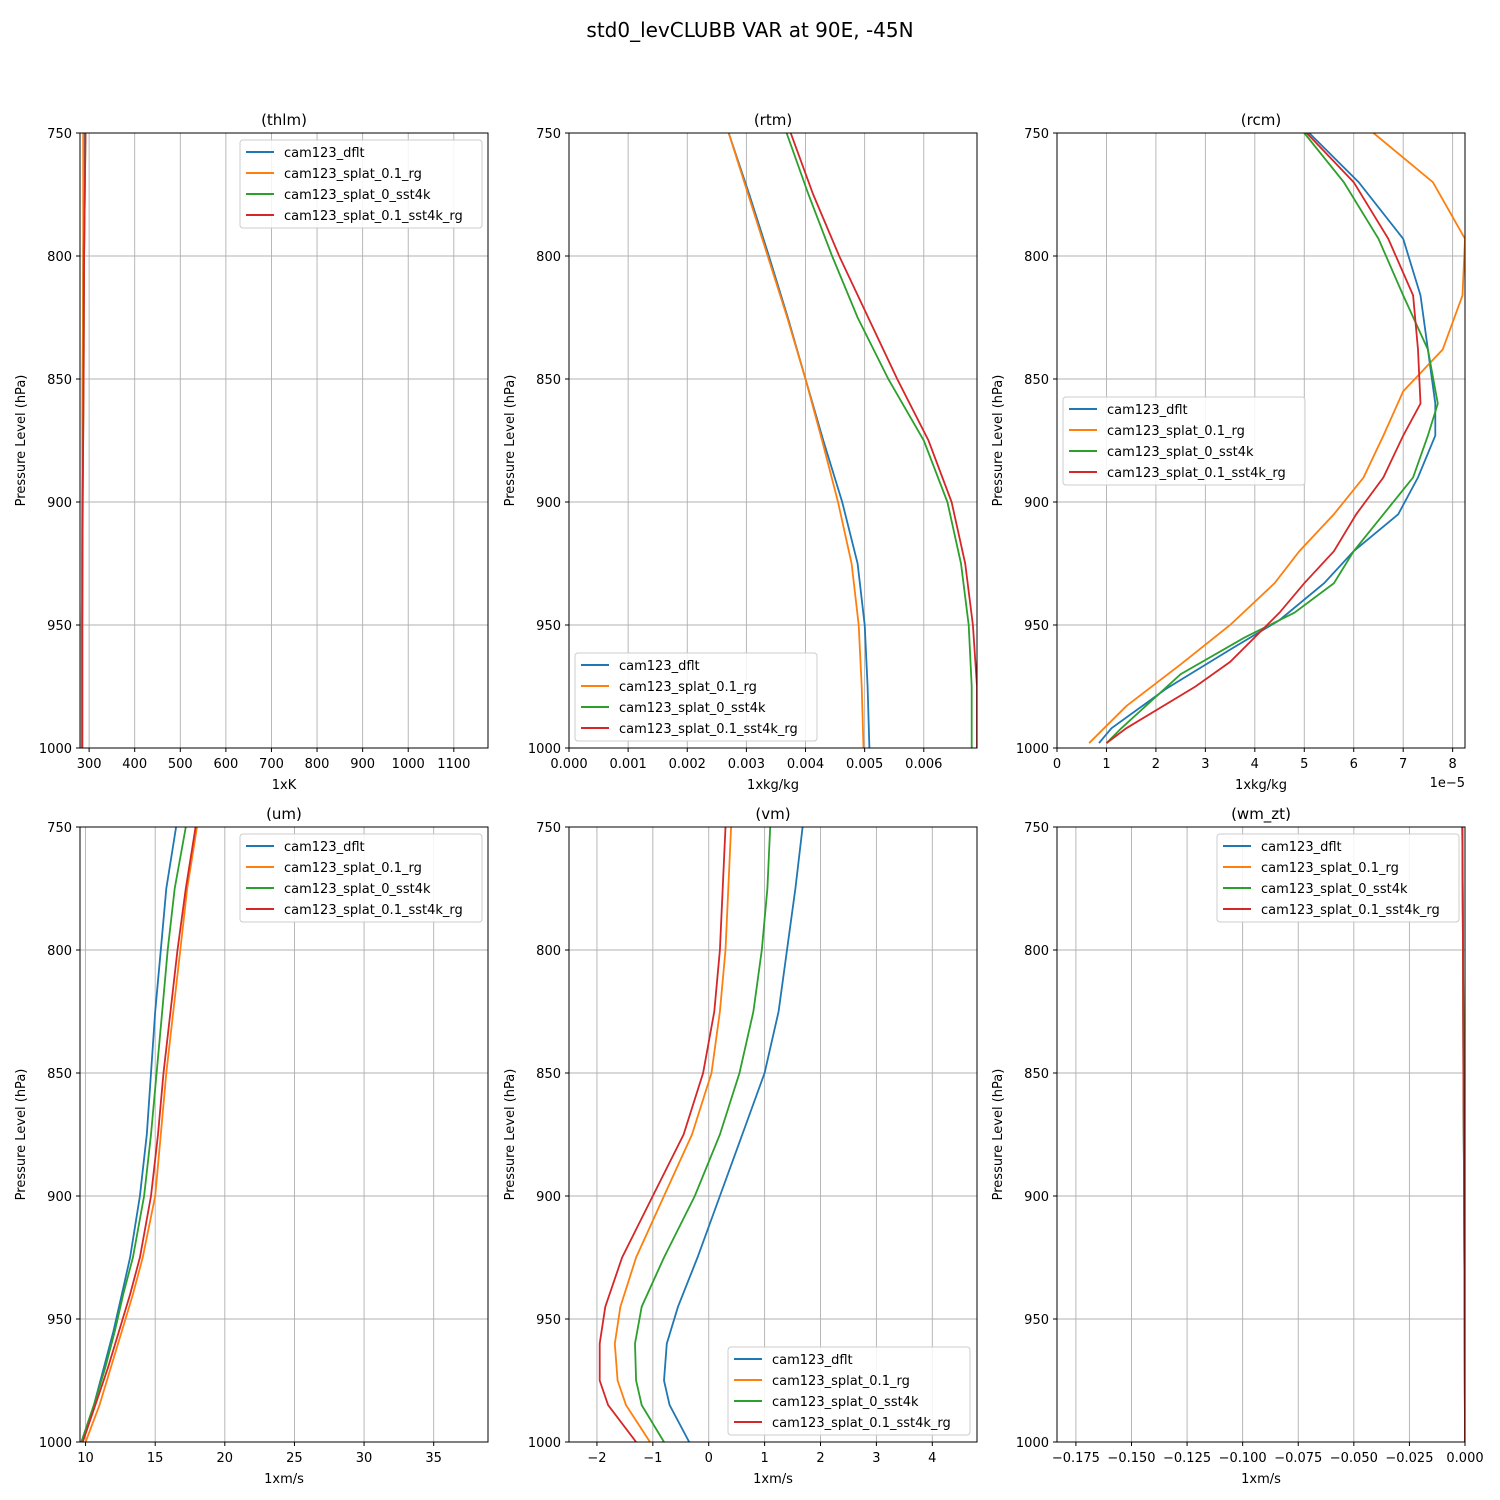 This screenshot has width=1500, height=1500. What do you see at coordinates (596, 1458) in the screenshot?
I see `x-tick-label: −2` at bounding box center [596, 1458].